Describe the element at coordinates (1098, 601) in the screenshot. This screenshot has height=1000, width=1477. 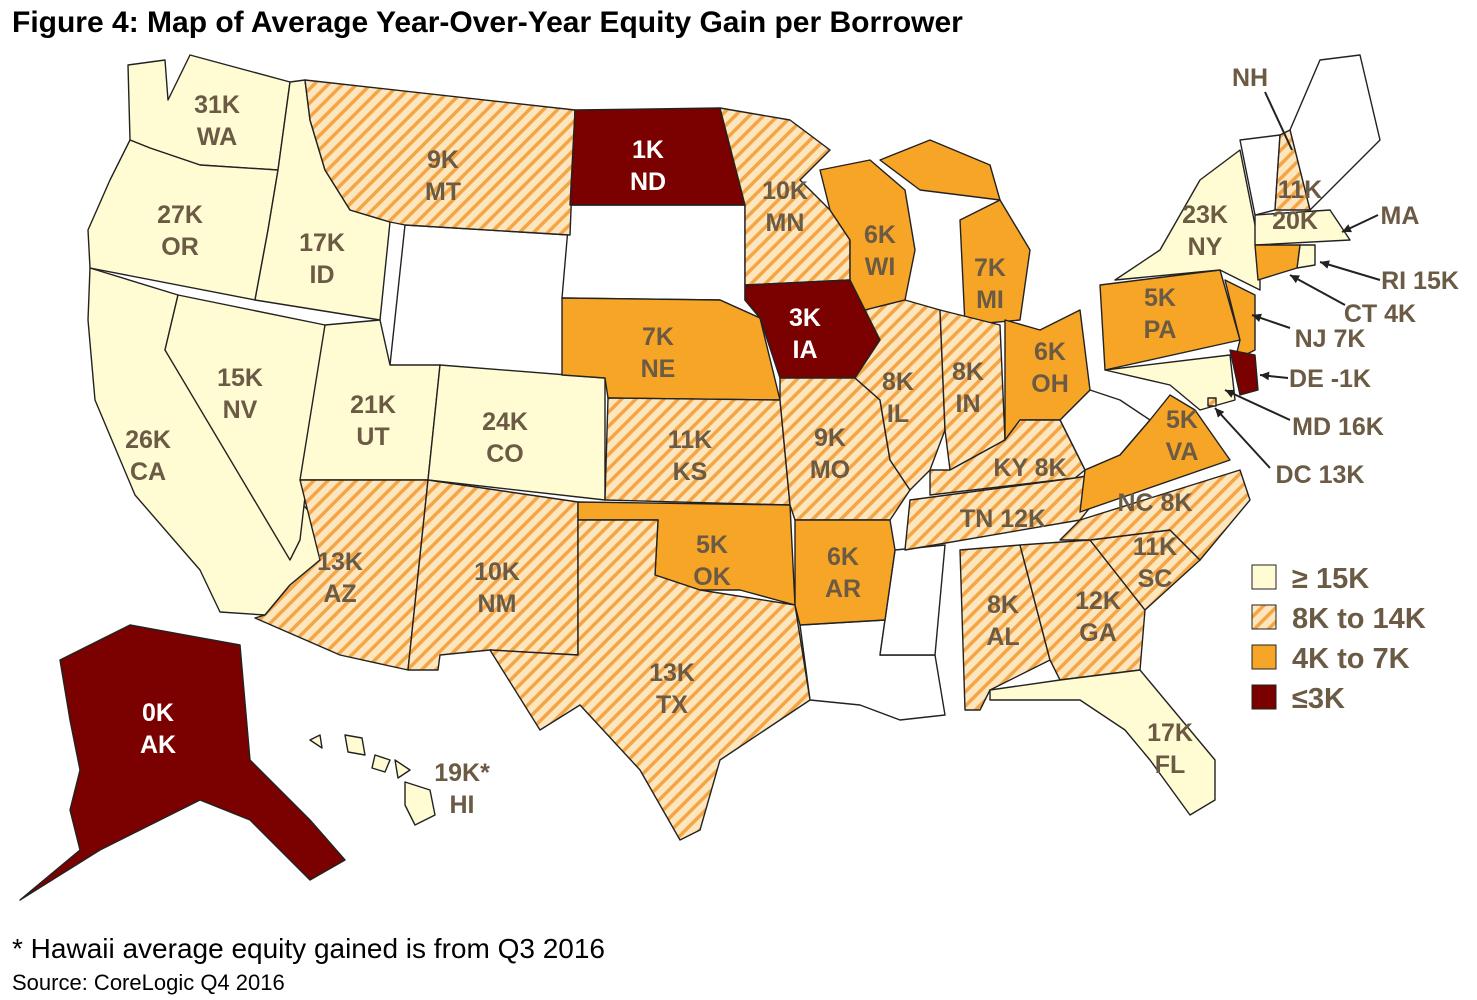
I see `state-label: 12K` at that location.